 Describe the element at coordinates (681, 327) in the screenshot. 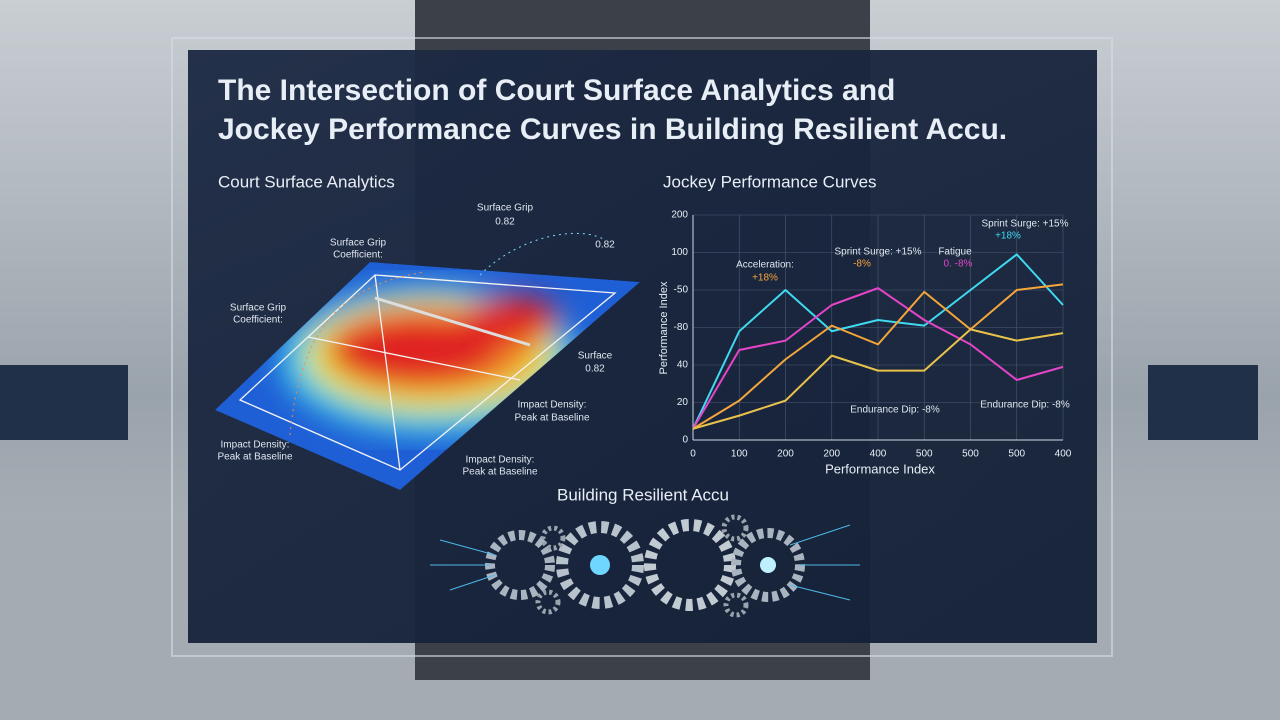

I see `y-tick-label: -80` at that location.